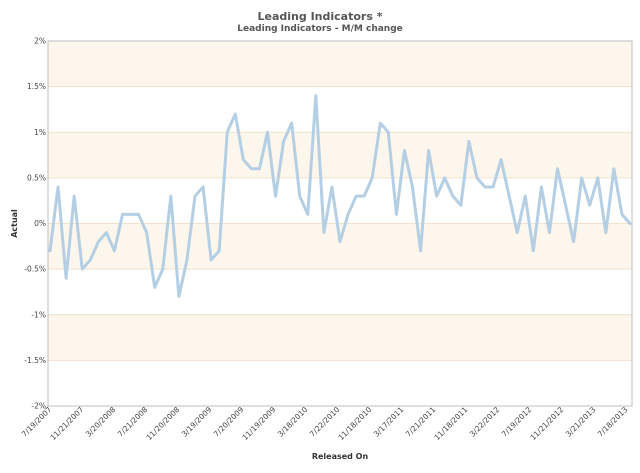 This screenshot has height=473, width=640. Describe the element at coordinates (340, 456) in the screenshot. I see `x-axis-label: Released On` at that location.